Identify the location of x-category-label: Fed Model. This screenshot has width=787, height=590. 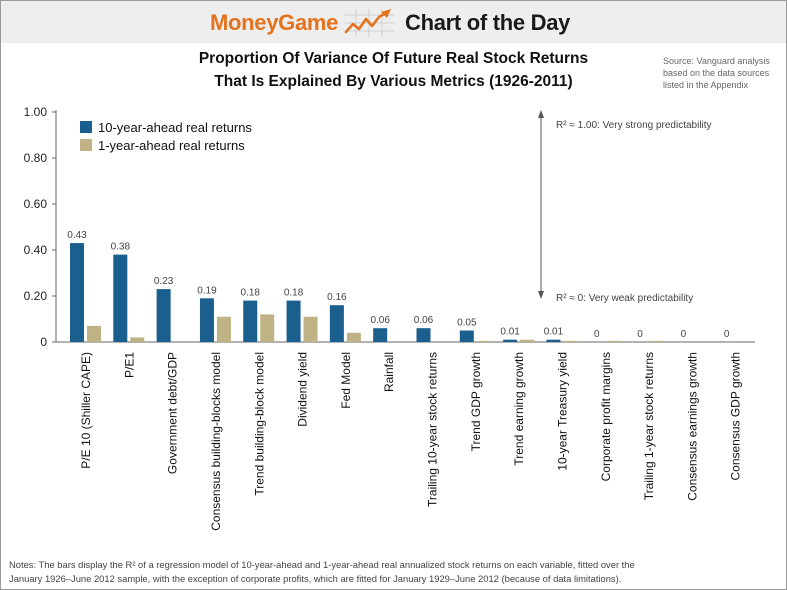
(346, 380).